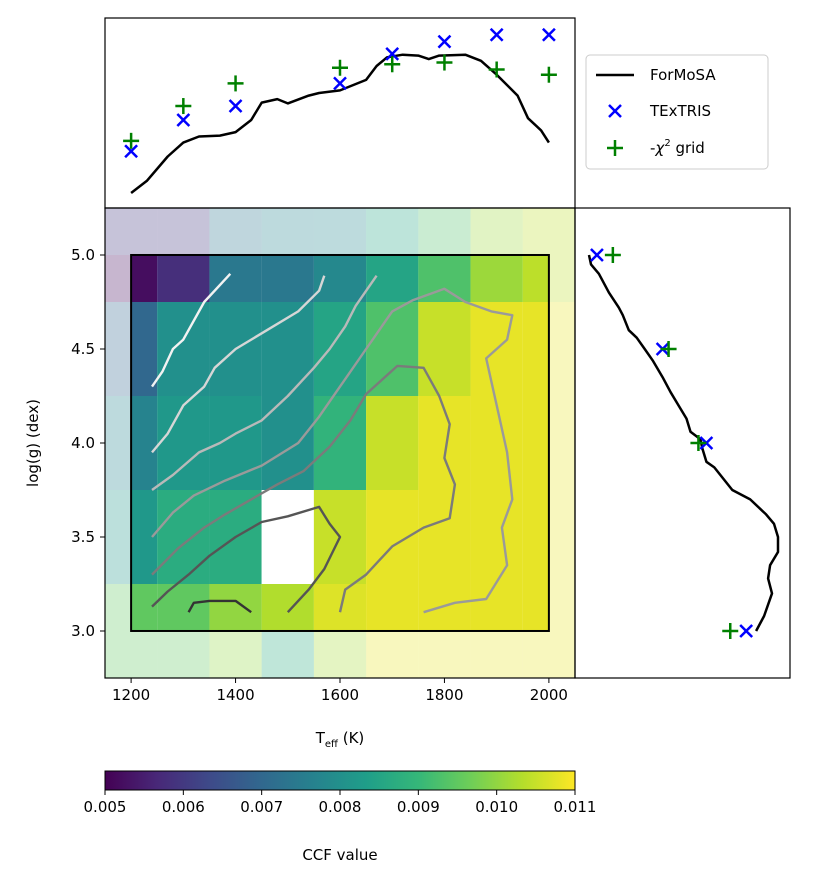 Image resolution: width=830 pixels, height=883 pixels. Describe the element at coordinates (340, 739) in the screenshot. I see `x-axis-label: Teff (K)` at that location.